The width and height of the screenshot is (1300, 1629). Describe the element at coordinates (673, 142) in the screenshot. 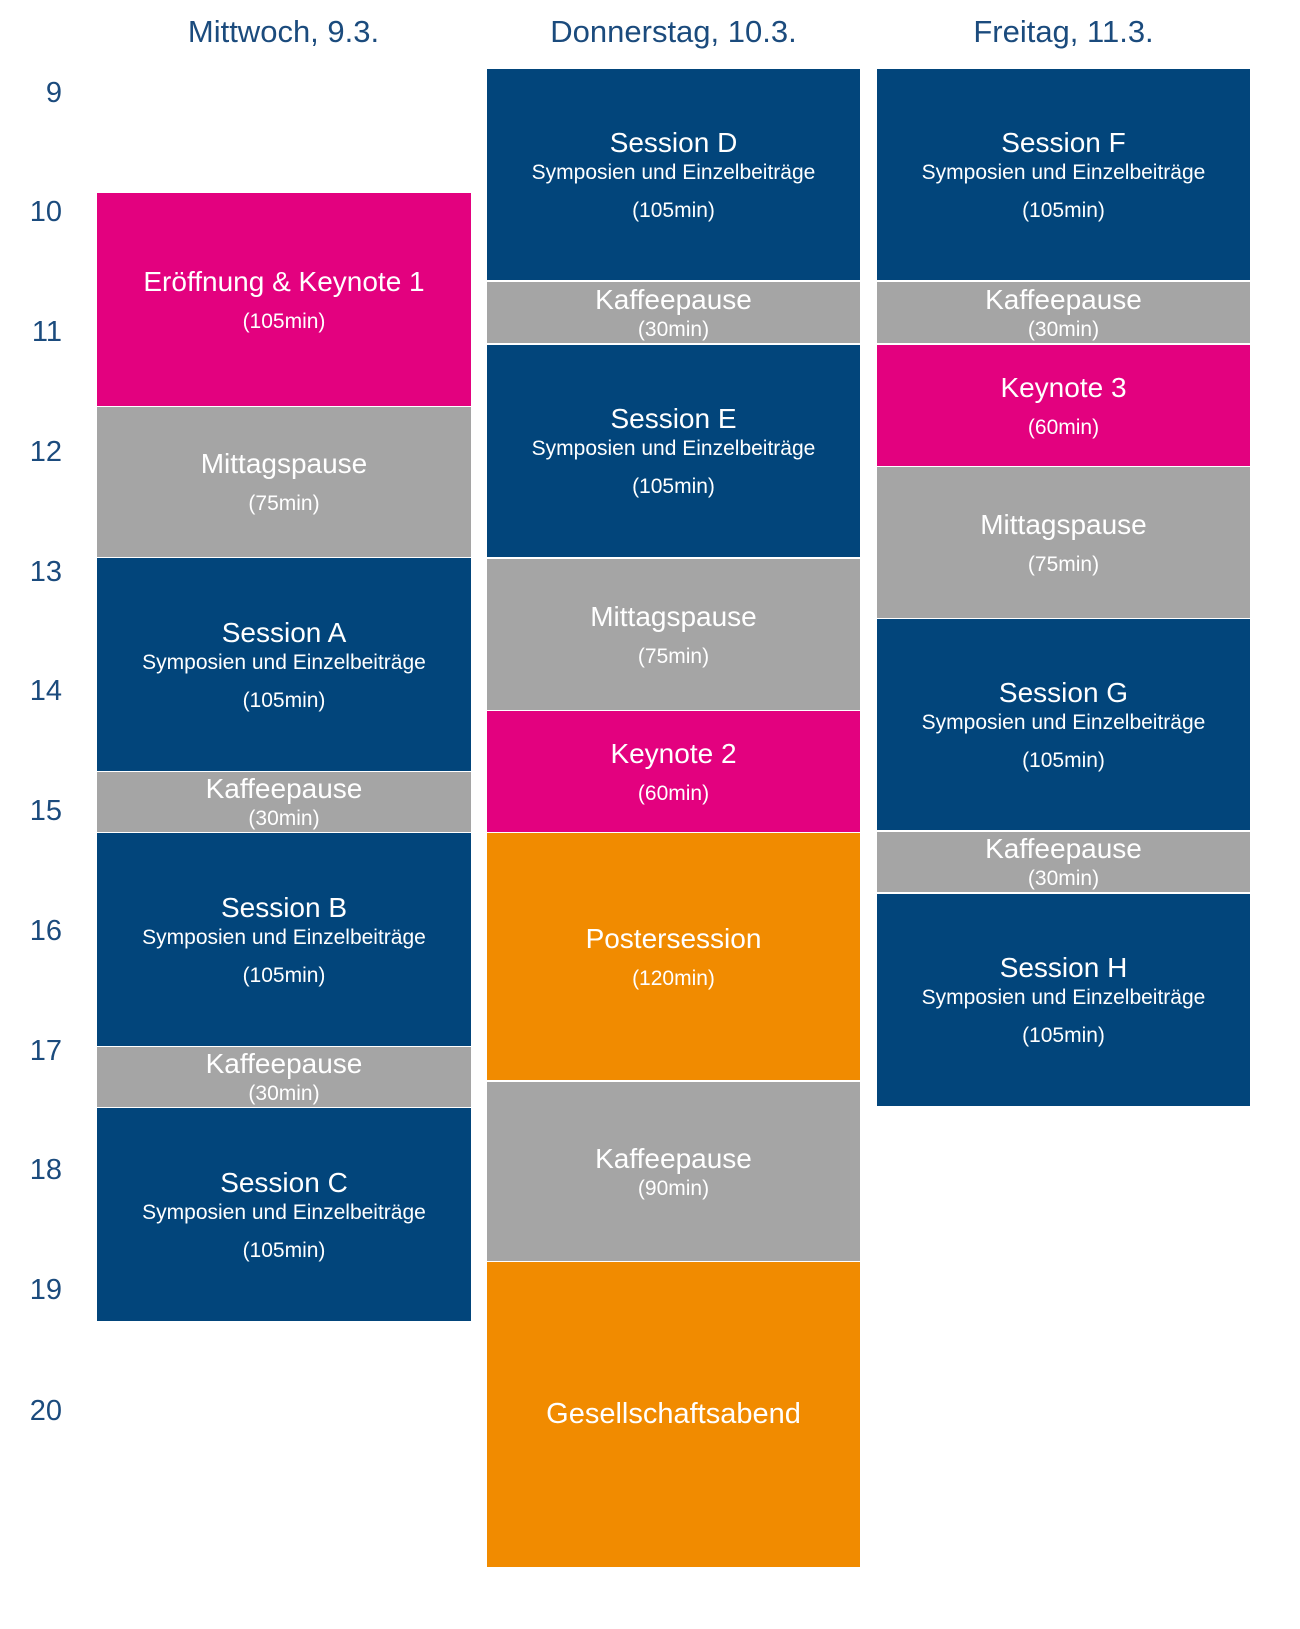

I see `block-title: Session D` at that location.